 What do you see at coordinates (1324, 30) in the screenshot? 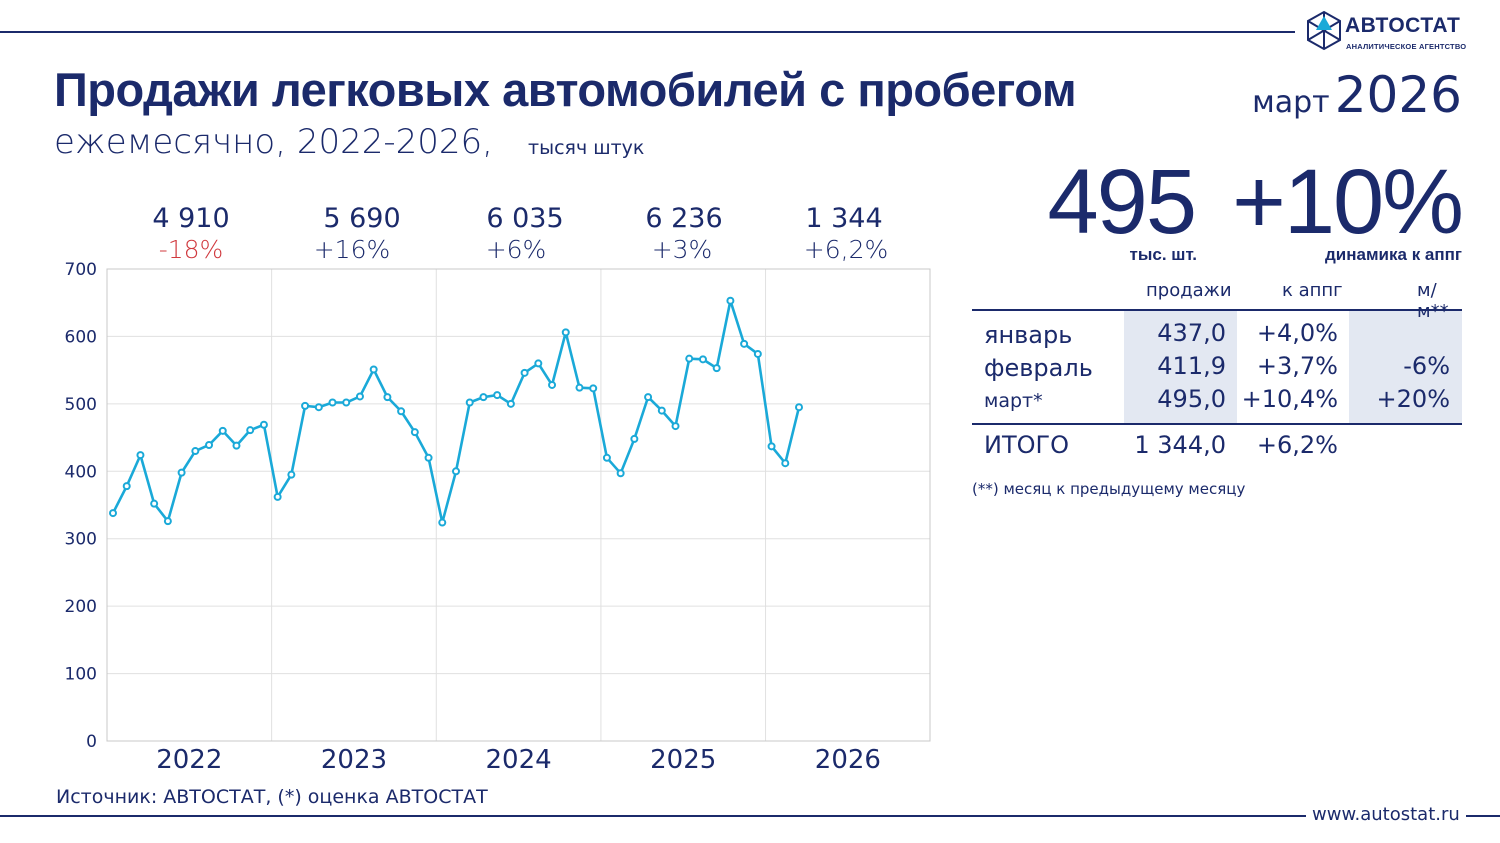
I see `autostat-logo-icon` at bounding box center [1324, 30].